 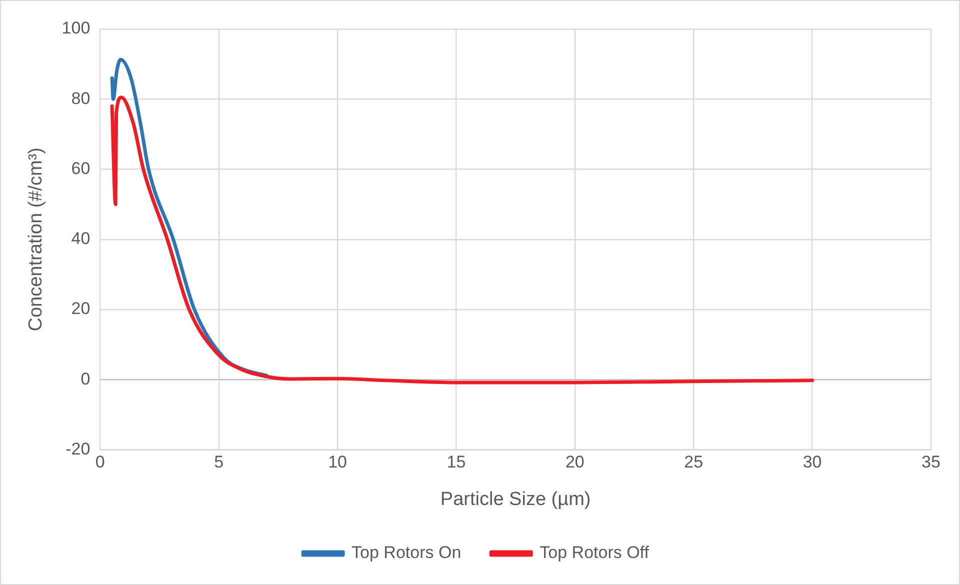 What do you see at coordinates (100, 462) in the screenshot?
I see `x-tick-label: 0` at bounding box center [100, 462].